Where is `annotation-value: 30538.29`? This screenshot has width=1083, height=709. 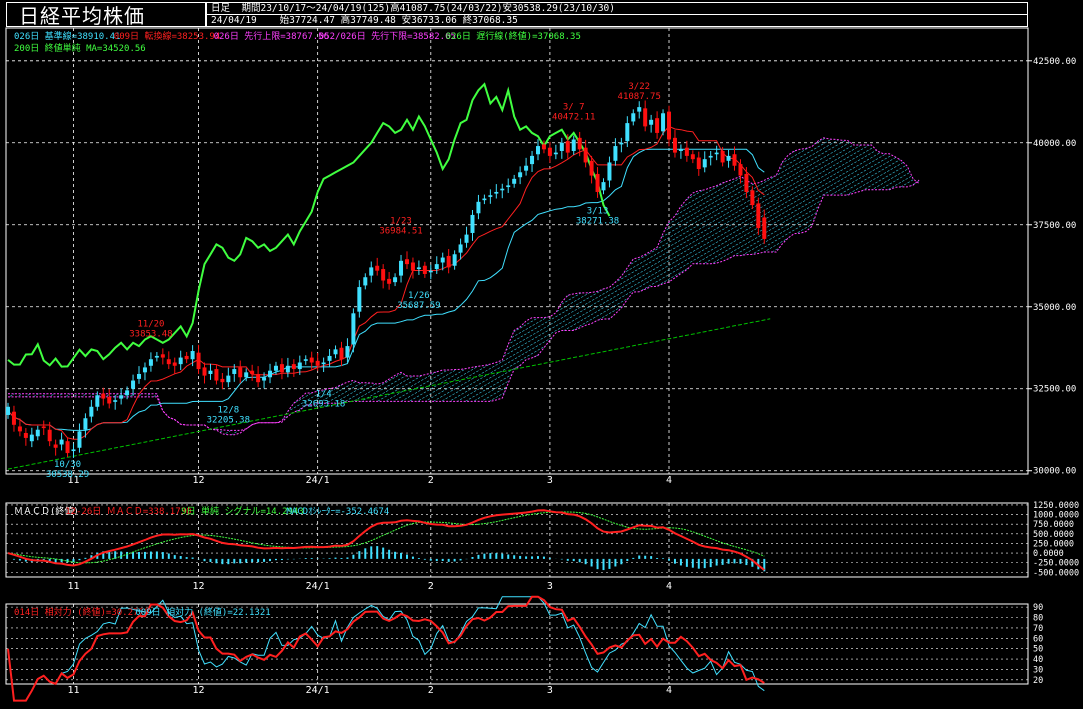 annotation-value: 30538.29 is located at coordinates (67, 475).